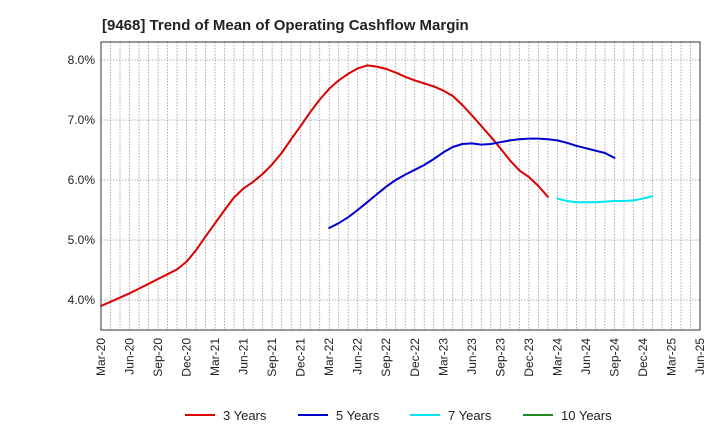  What do you see at coordinates (500, 357) in the screenshot?
I see `x-tick-label: Sep-23` at bounding box center [500, 357].